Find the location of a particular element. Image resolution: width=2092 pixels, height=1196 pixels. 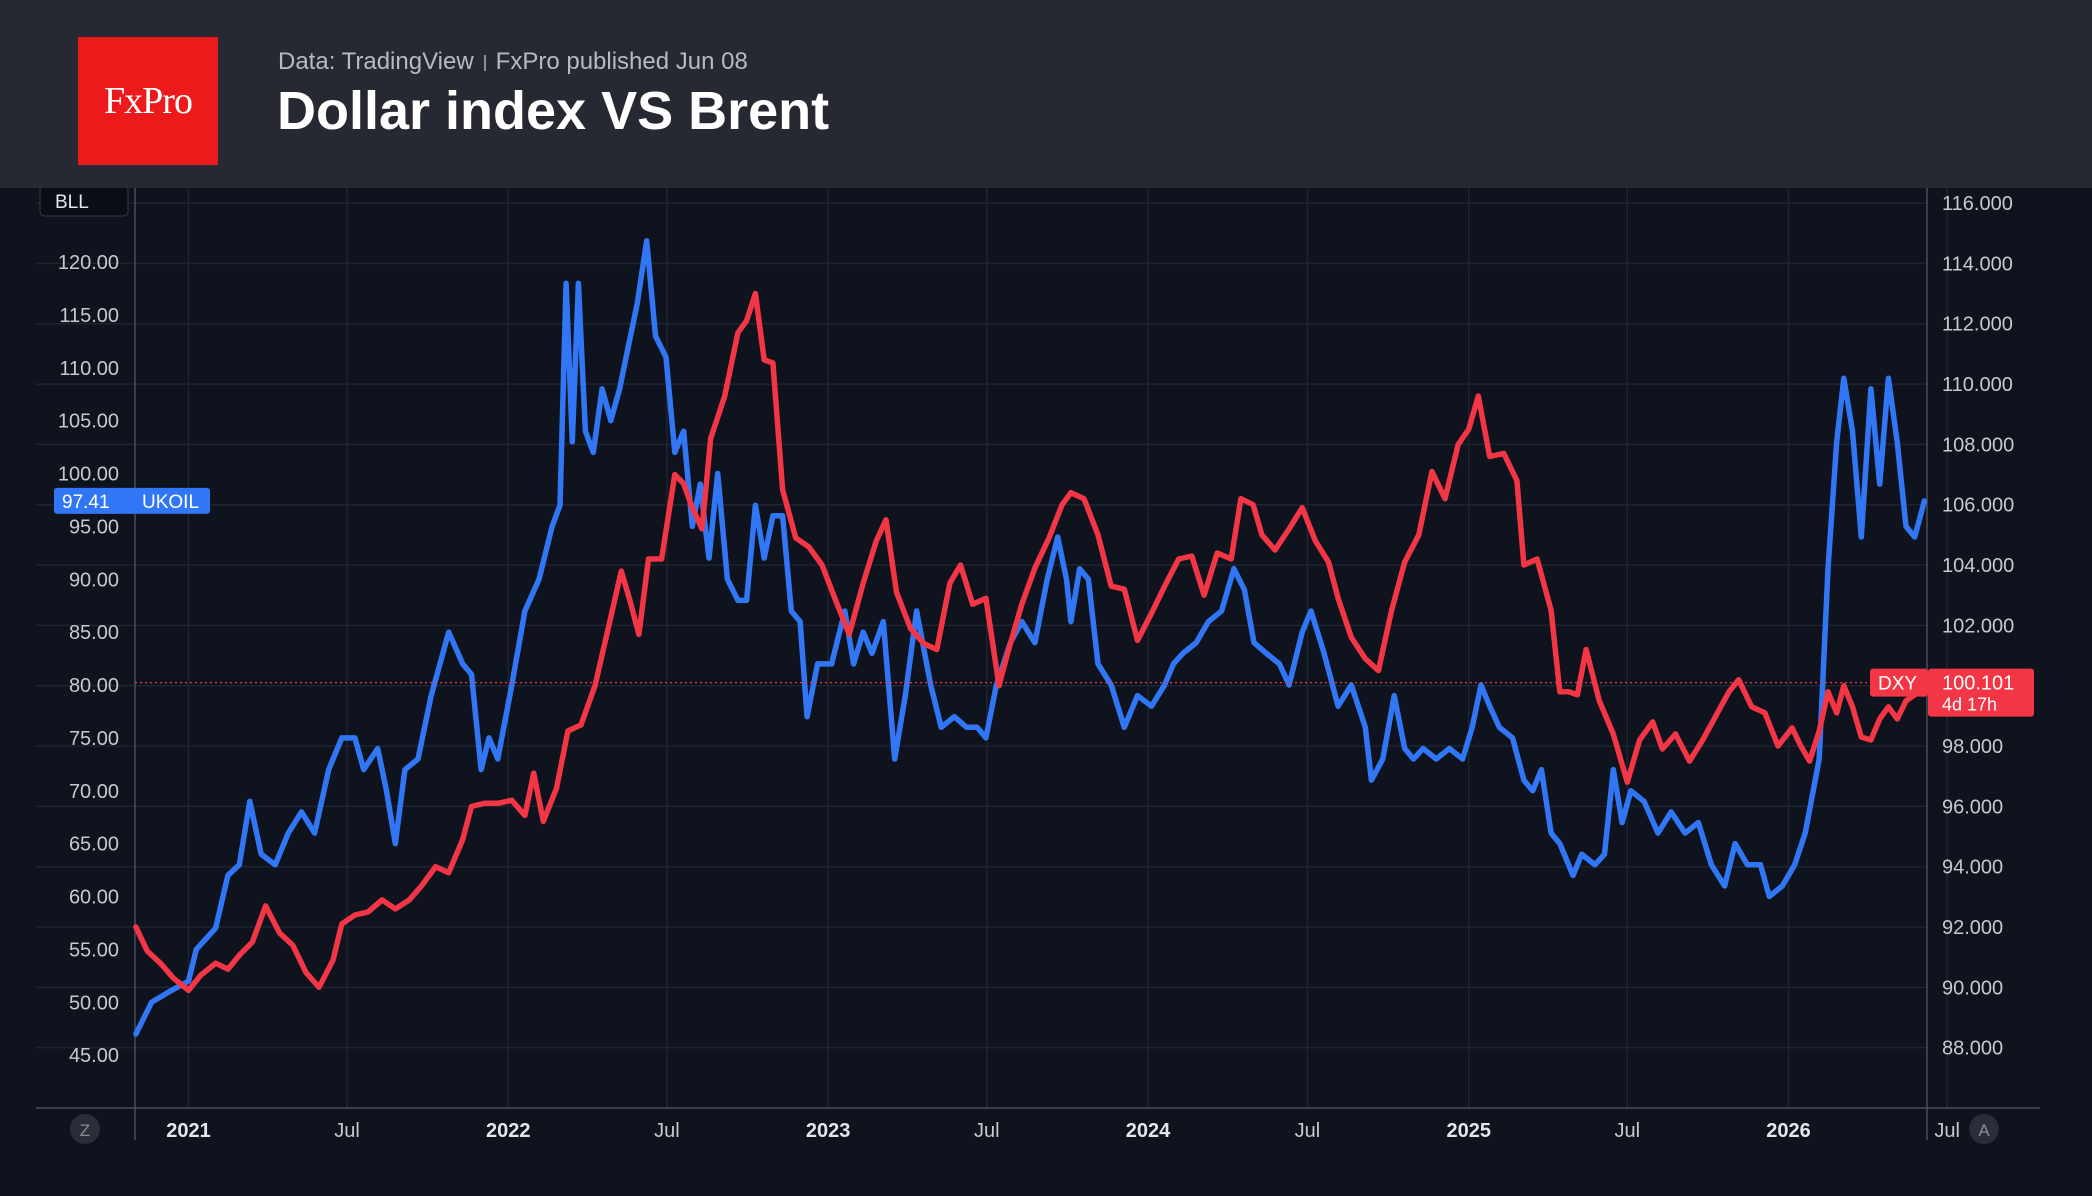

right-tick-label: 88.000 is located at coordinates (1972, 1049).